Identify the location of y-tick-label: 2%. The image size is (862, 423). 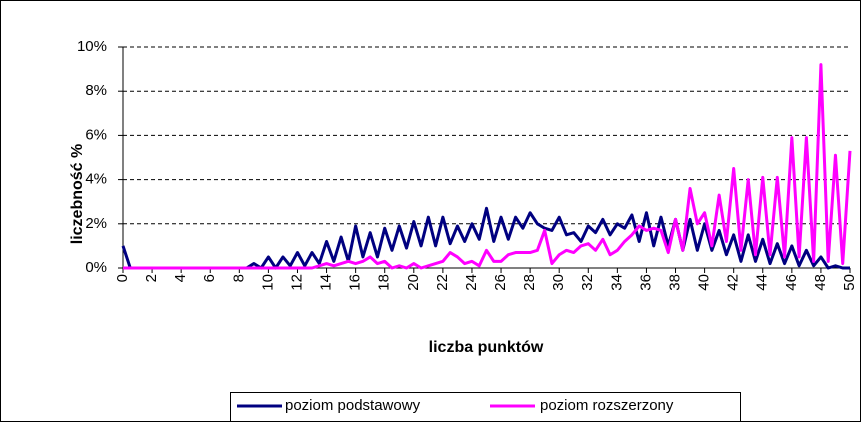
(96, 223).